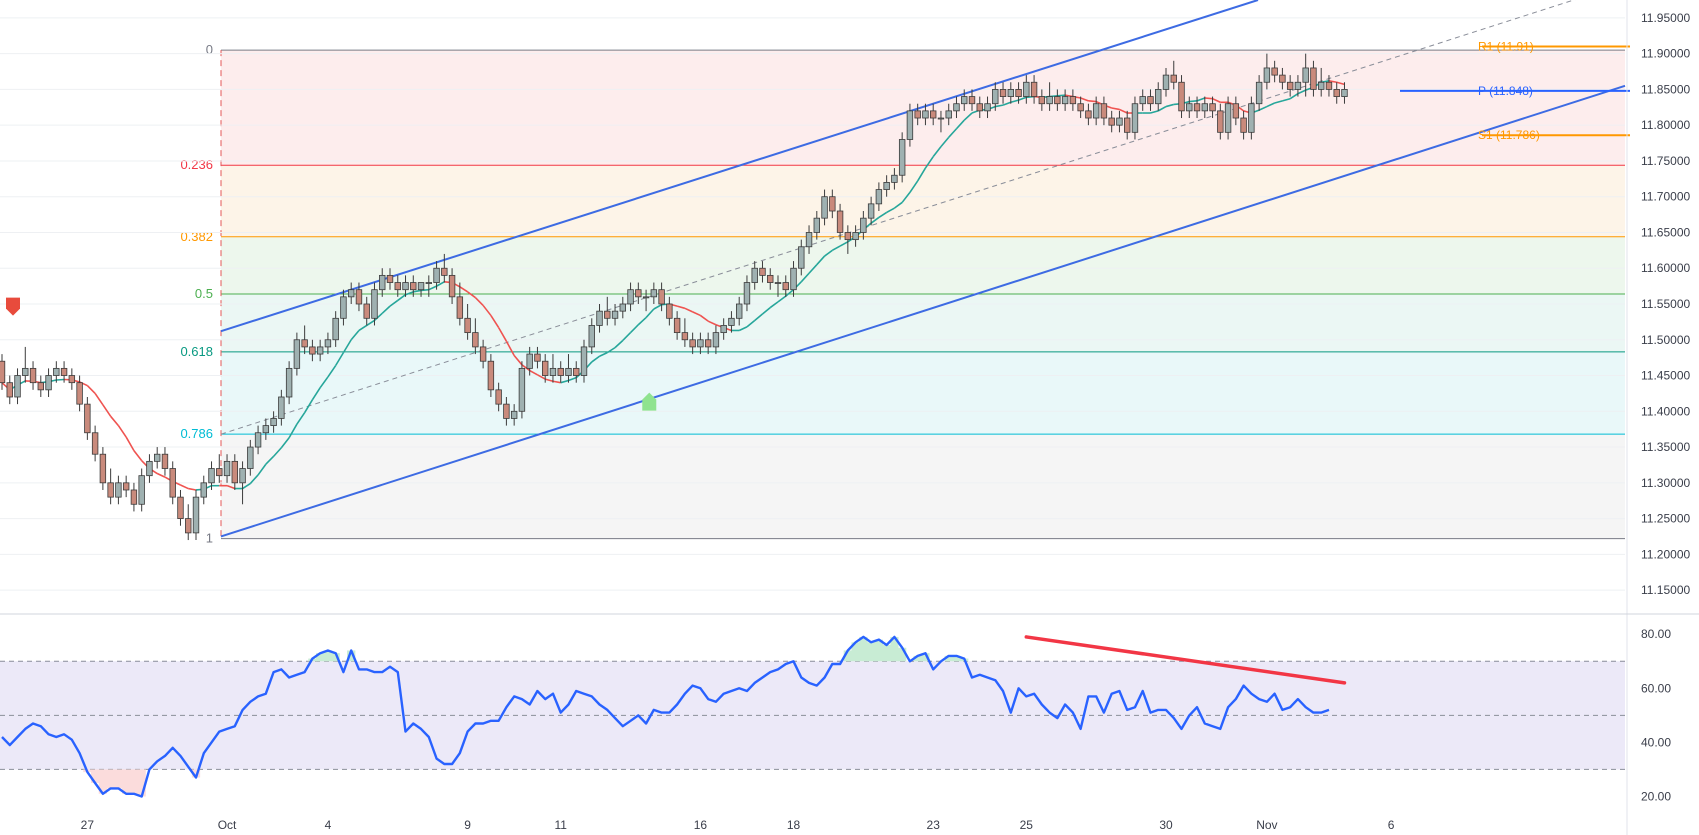 This screenshot has height=835, width=1699. Describe the element at coordinates (560, 825) in the screenshot. I see `time-axis-tick: 11` at that location.